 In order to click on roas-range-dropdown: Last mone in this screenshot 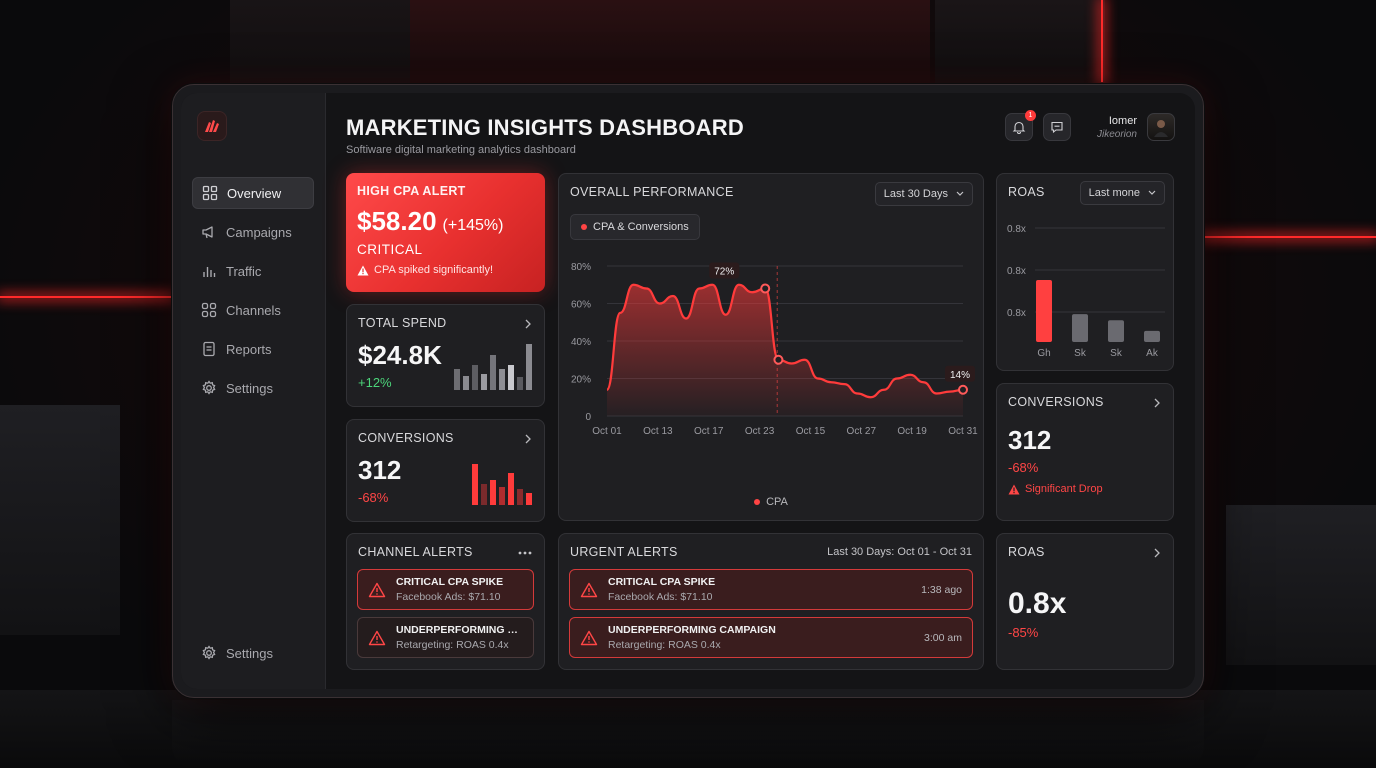, I will do `click(1122, 193)`.